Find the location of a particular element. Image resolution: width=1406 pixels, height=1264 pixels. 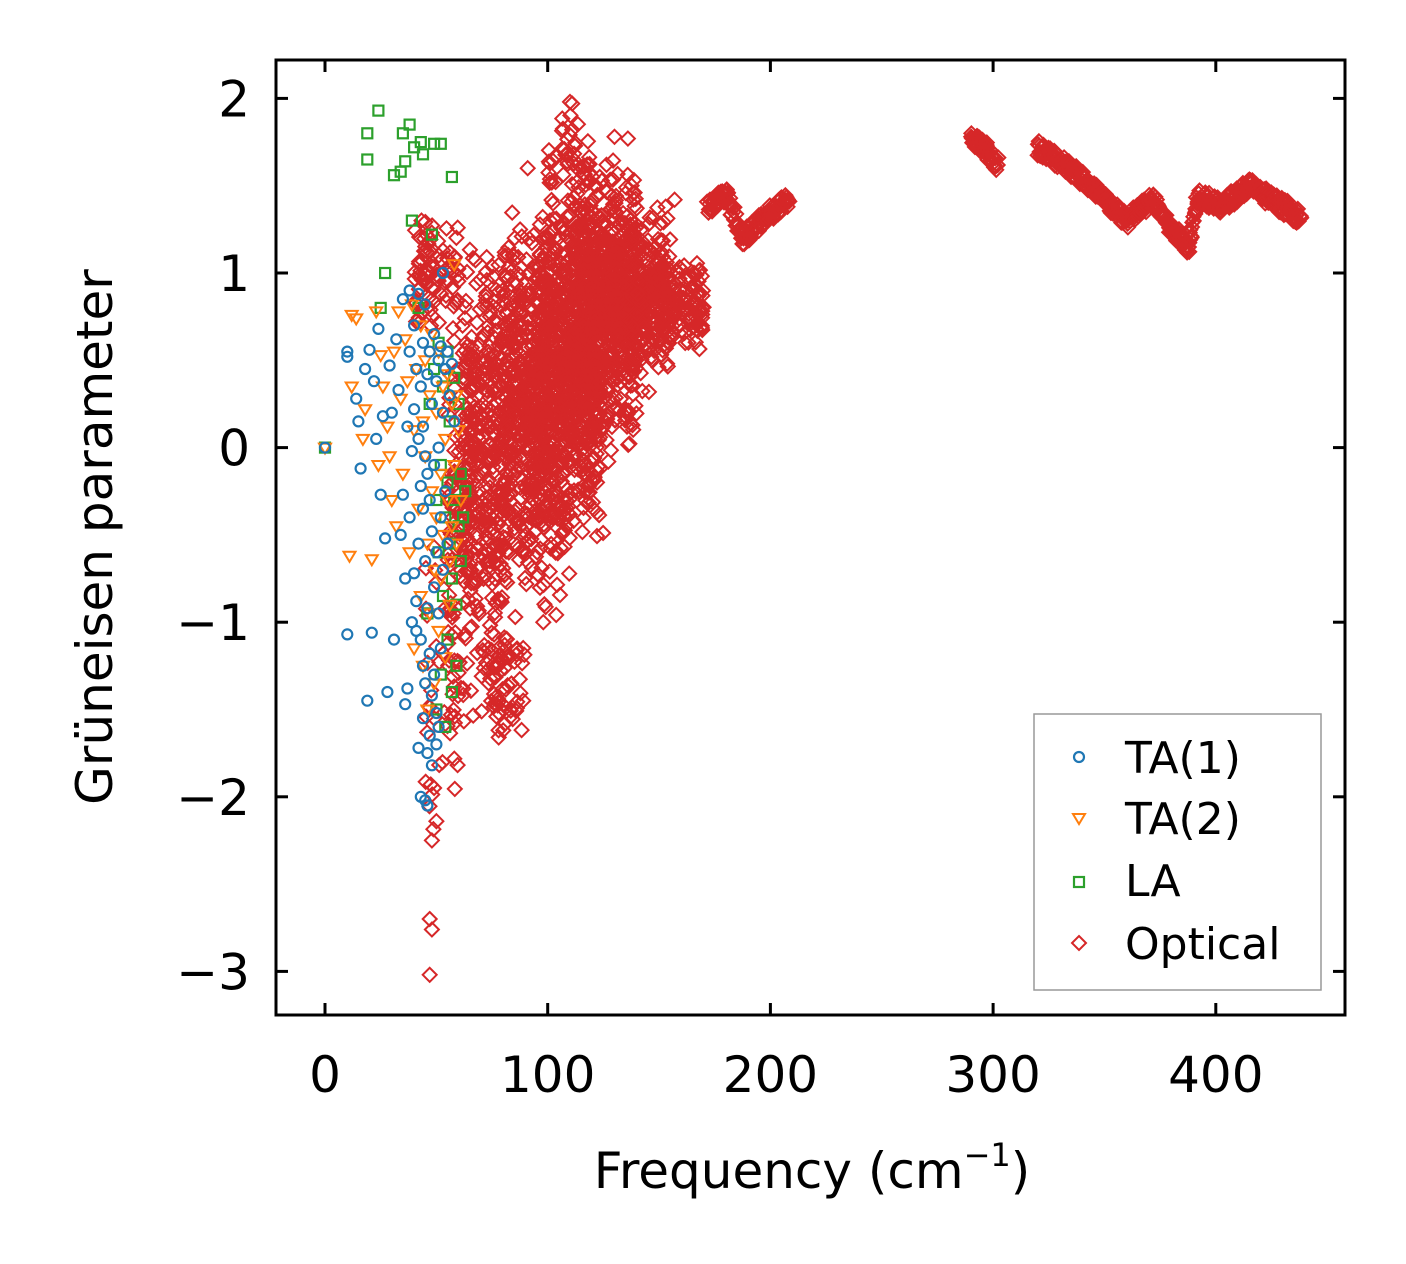

y-tick-label: −2 is located at coordinates (213, 798).